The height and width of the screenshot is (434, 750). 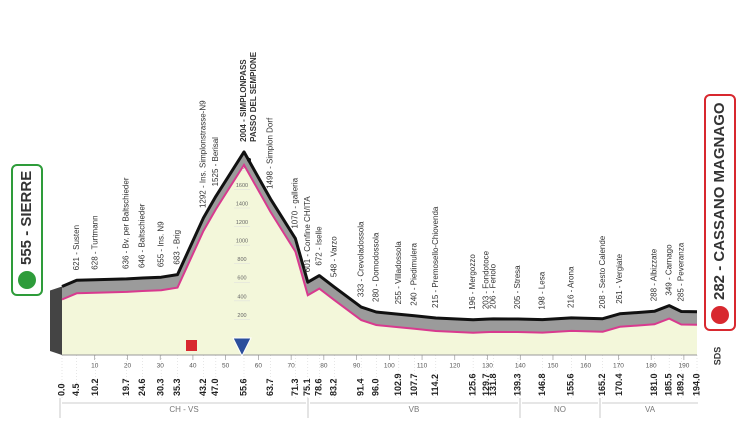 What do you see at coordinates (669, 384) in the screenshot?
I see `km-label: 185.5` at bounding box center [669, 384].